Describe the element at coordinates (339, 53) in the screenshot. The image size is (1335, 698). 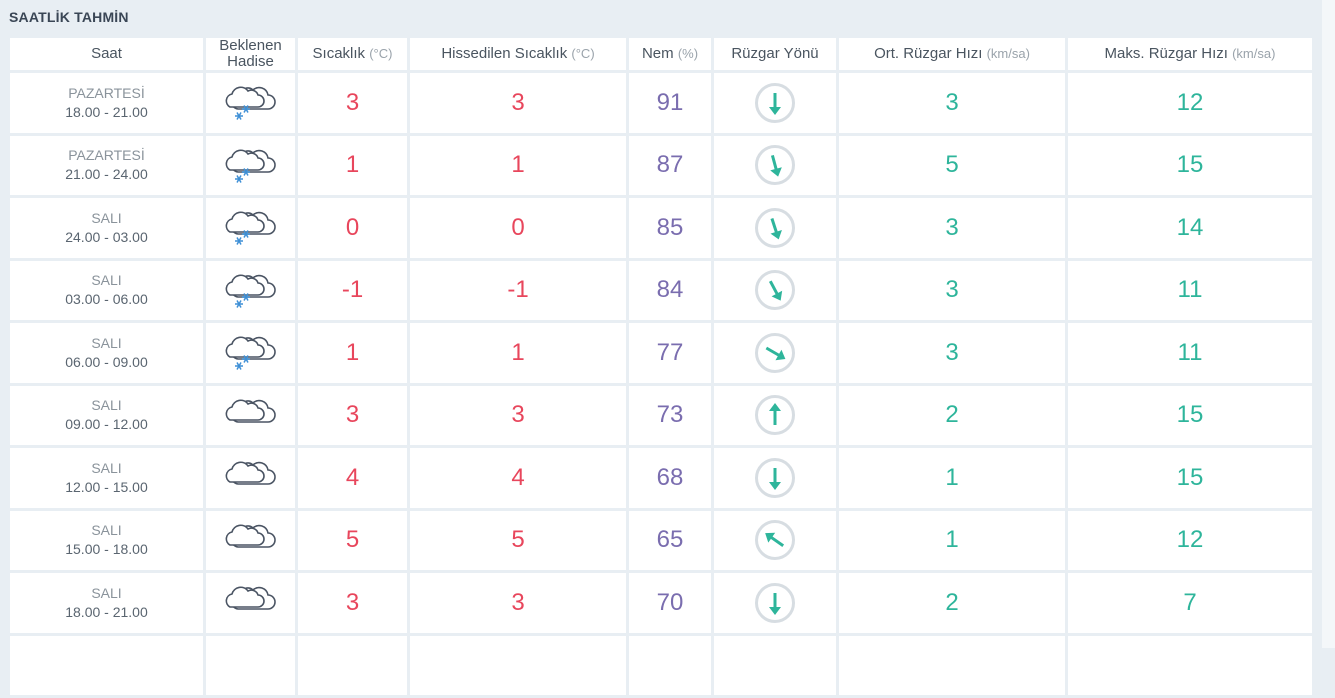
I see `header-label: Sıcaklık` at that location.